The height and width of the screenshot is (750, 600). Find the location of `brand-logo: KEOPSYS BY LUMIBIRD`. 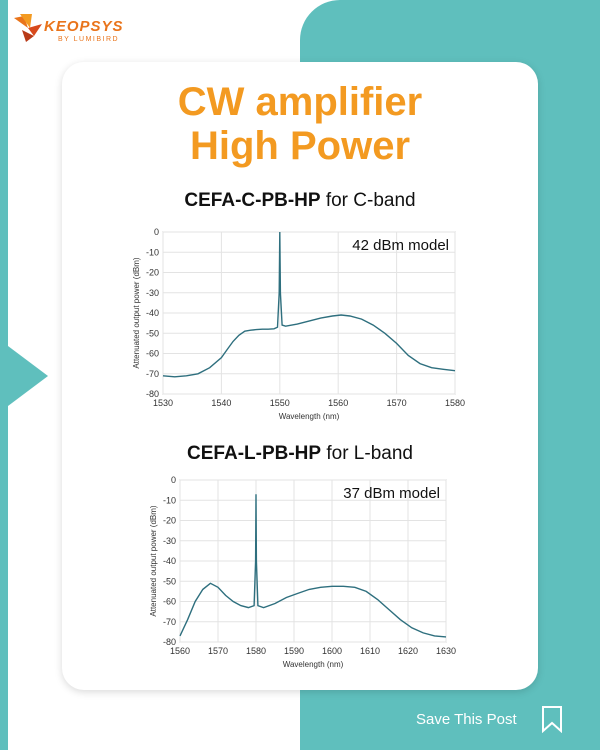

brand-logo: KEOPSYS BY LUMIBIRD is located at coordinates (80, 30).